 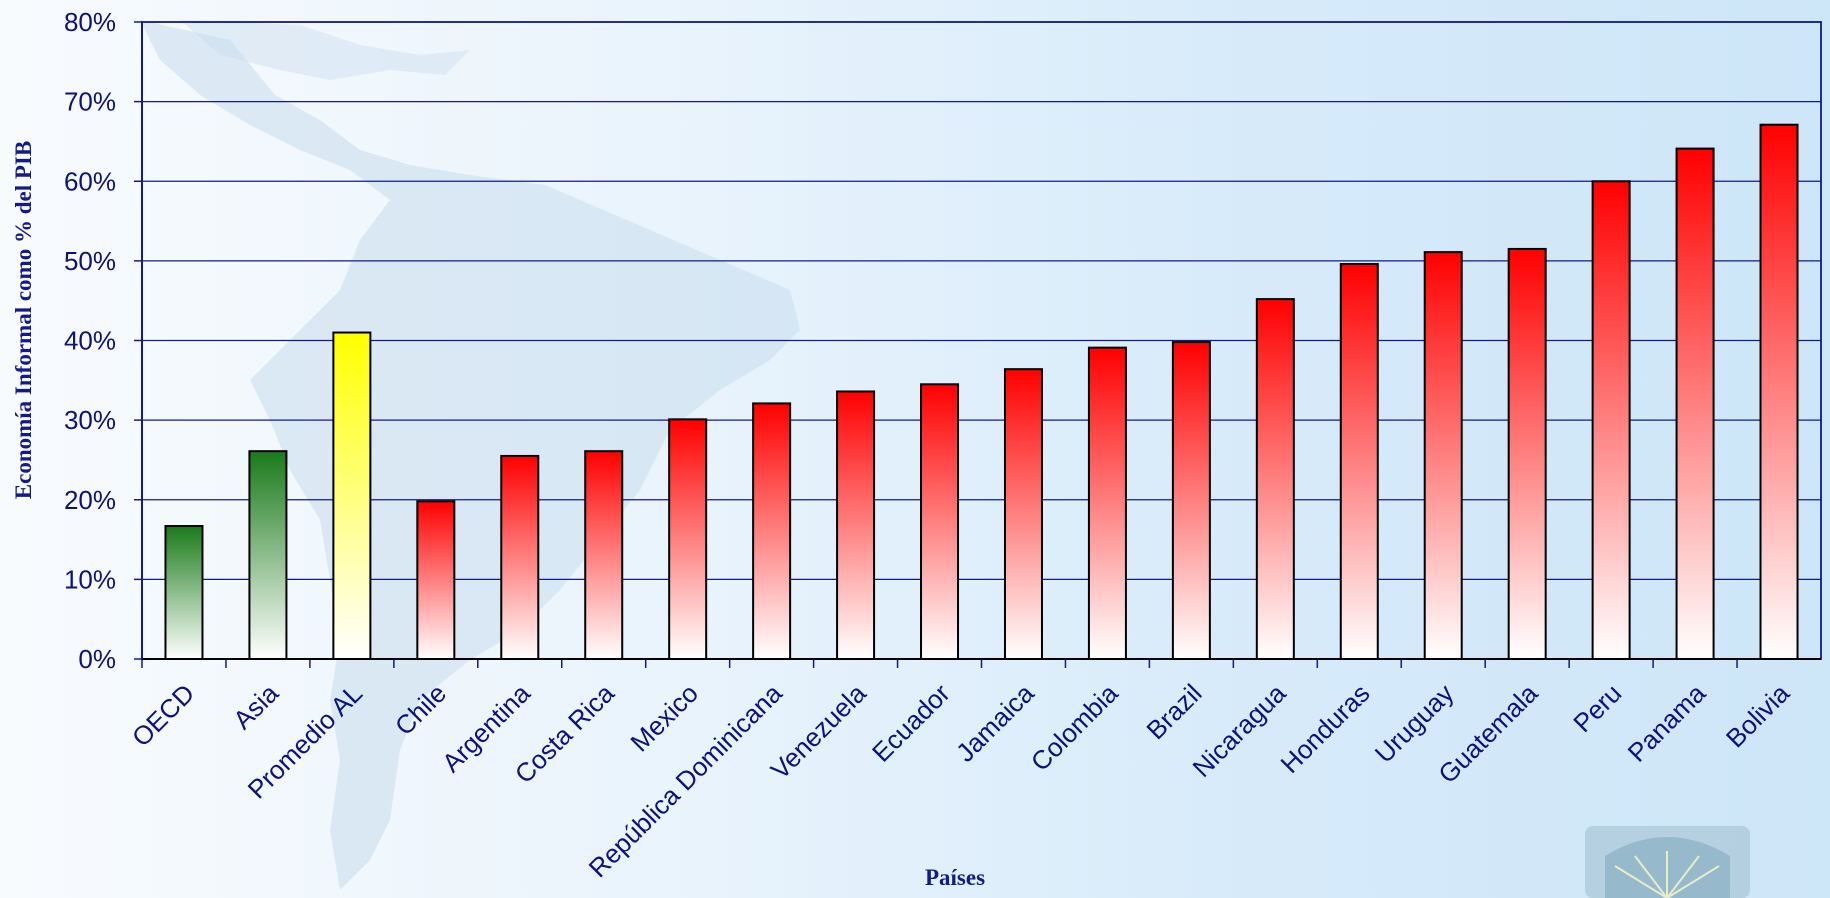 I want to click on y-tick-label: 80%, so click(x=90, y=22).